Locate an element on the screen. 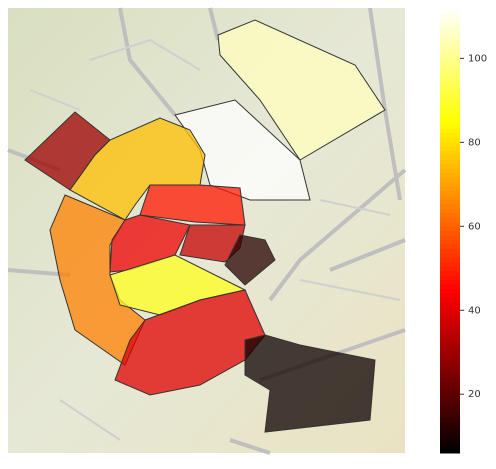 The width and height of the screenshot is (496, 469). colorbar-tick-label: 40 is located at coordinates (474, 310).